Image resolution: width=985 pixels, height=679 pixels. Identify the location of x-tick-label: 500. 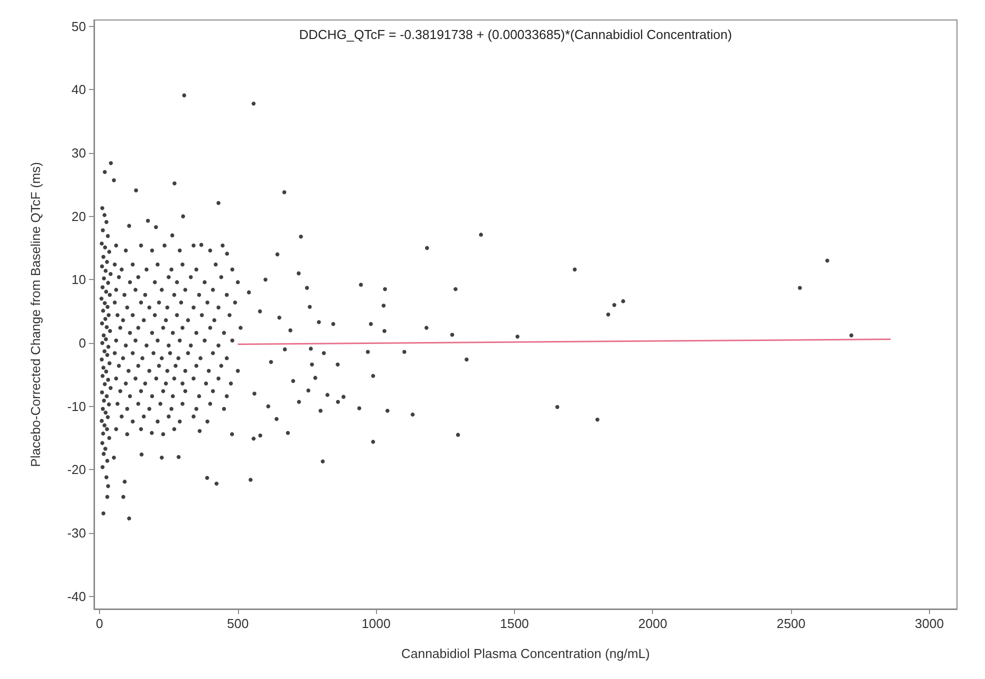
(237, 623).